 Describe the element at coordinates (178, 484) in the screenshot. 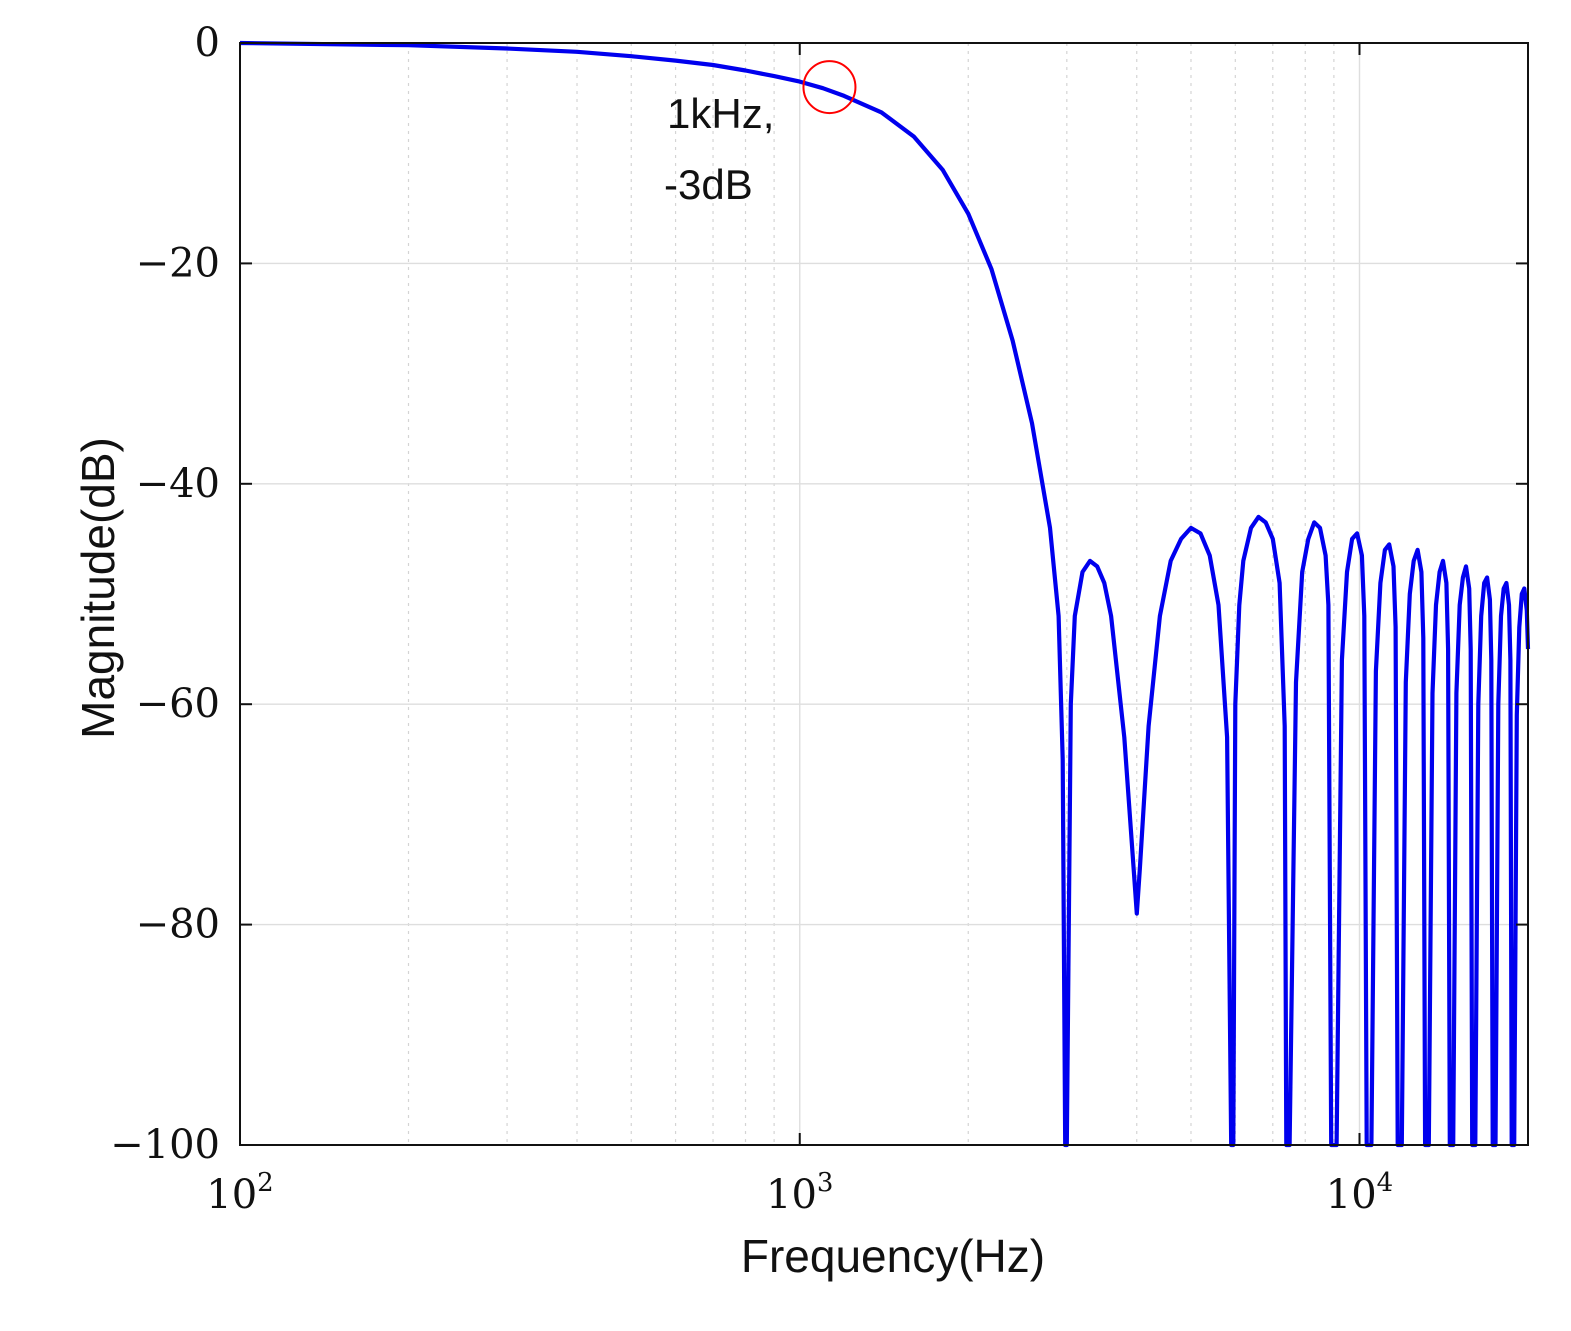

I see `y-tick-label: −40` at that location.